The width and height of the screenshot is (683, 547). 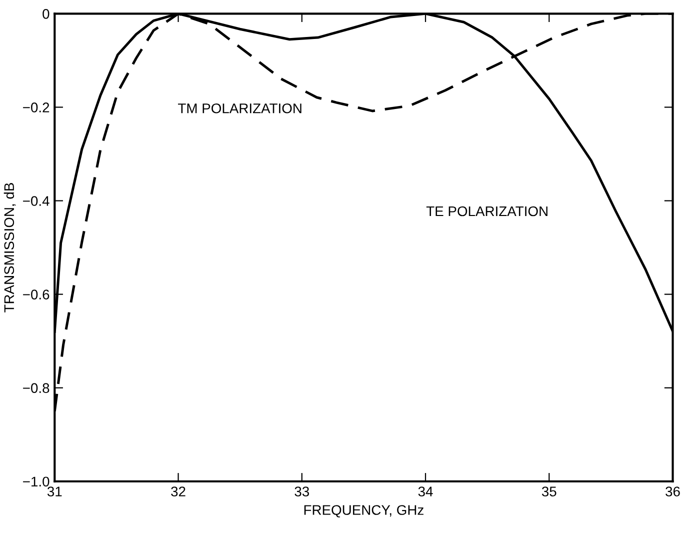 What do you see at coordinates (487, 211) in the screenshot?
I see `annotation: TE POLARIZATION` at bounding box center [487, 211].